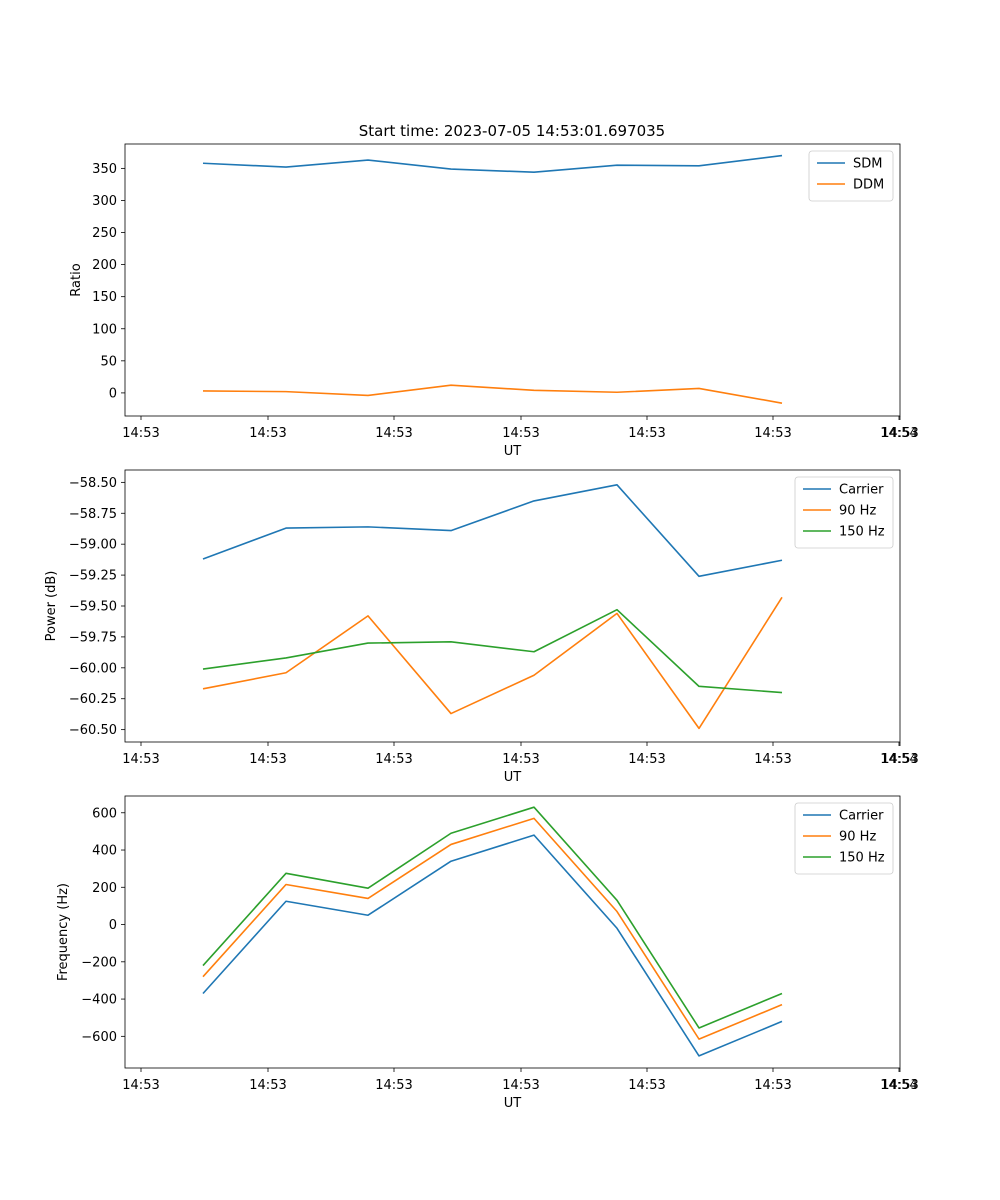 This screenshot has width=1000, height=1200. Describe the element at coordinates (492, 164) in the screenshot. I see `ratio-series-sdm` at that location.